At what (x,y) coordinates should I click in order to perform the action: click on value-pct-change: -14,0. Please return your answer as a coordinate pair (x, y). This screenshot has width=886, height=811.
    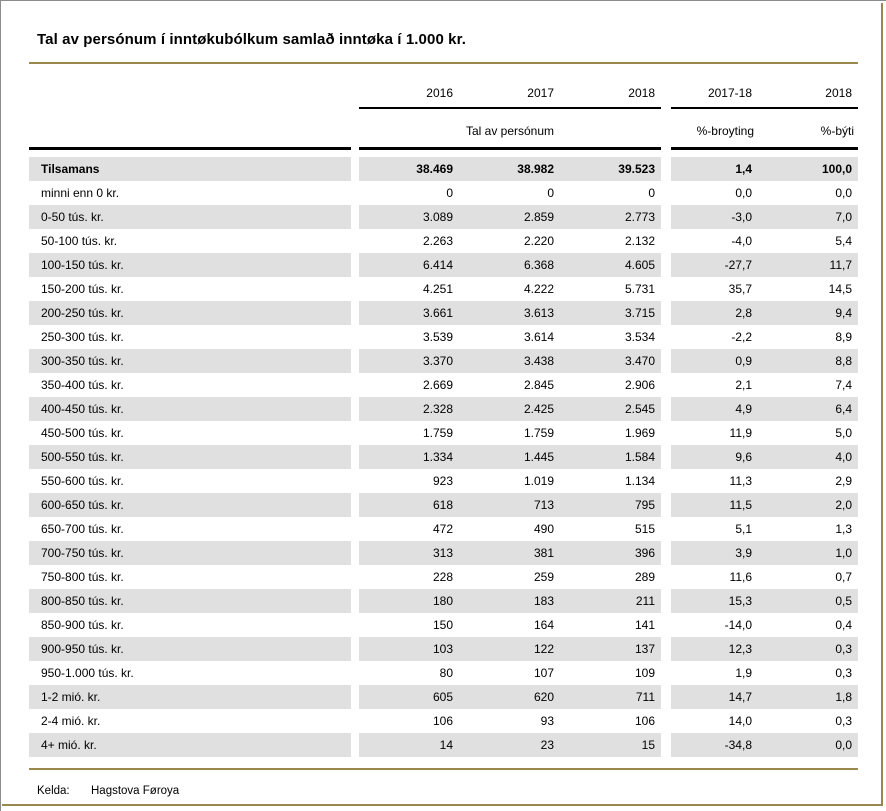
    Looking at the image, I should click on (738, 625).